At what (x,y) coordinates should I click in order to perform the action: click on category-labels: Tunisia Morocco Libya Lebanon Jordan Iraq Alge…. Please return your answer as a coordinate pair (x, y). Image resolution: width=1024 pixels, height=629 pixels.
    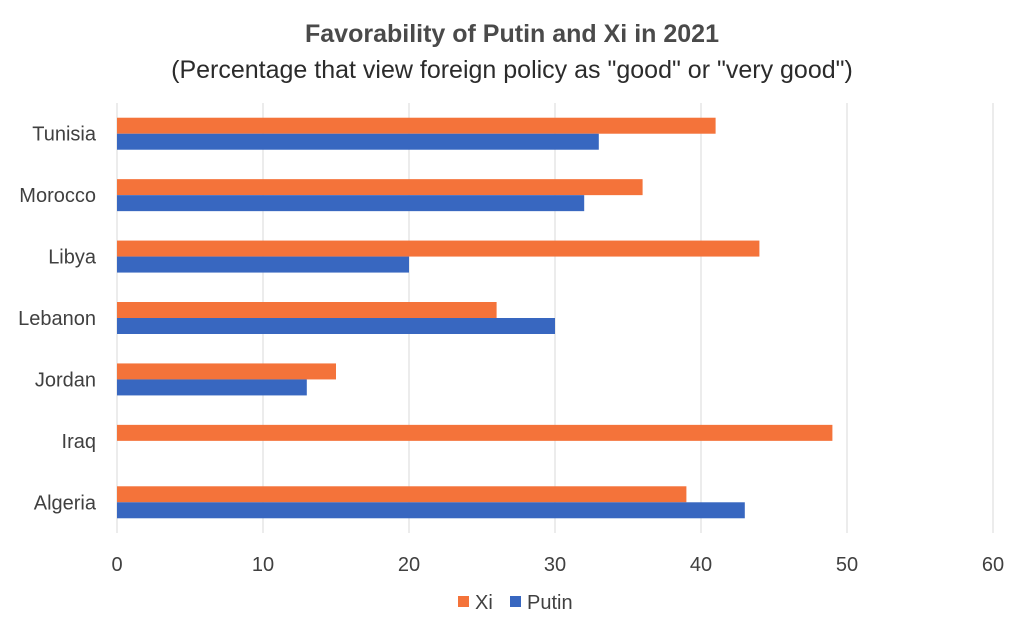
    Looking at the image, I should click on (57, 319).